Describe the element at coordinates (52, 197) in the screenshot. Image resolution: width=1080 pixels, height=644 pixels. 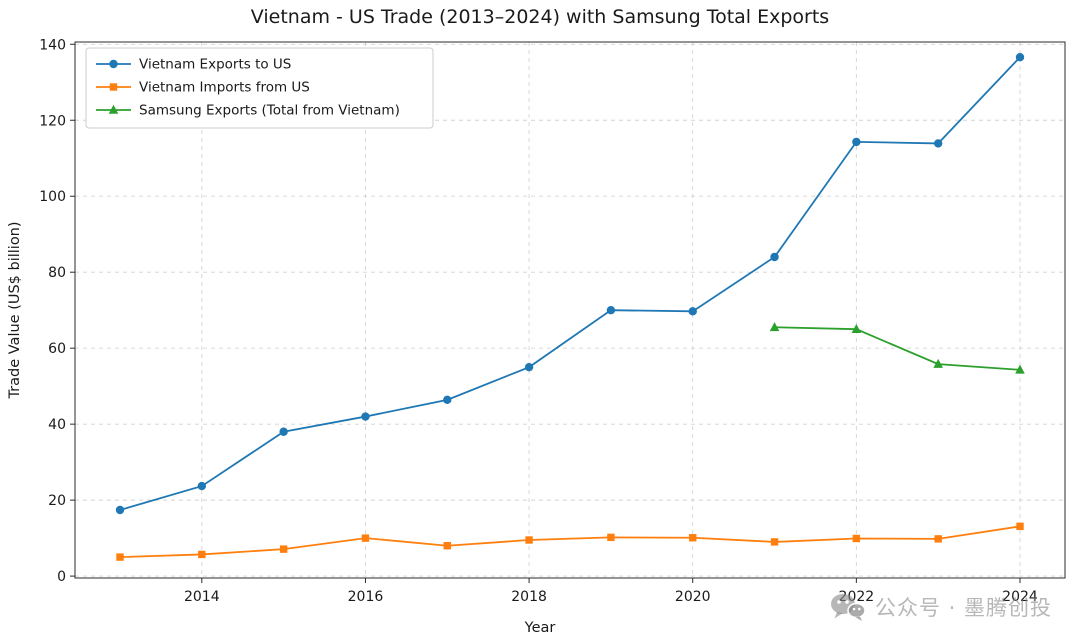
I see `y-tick-label: 100` at that location.